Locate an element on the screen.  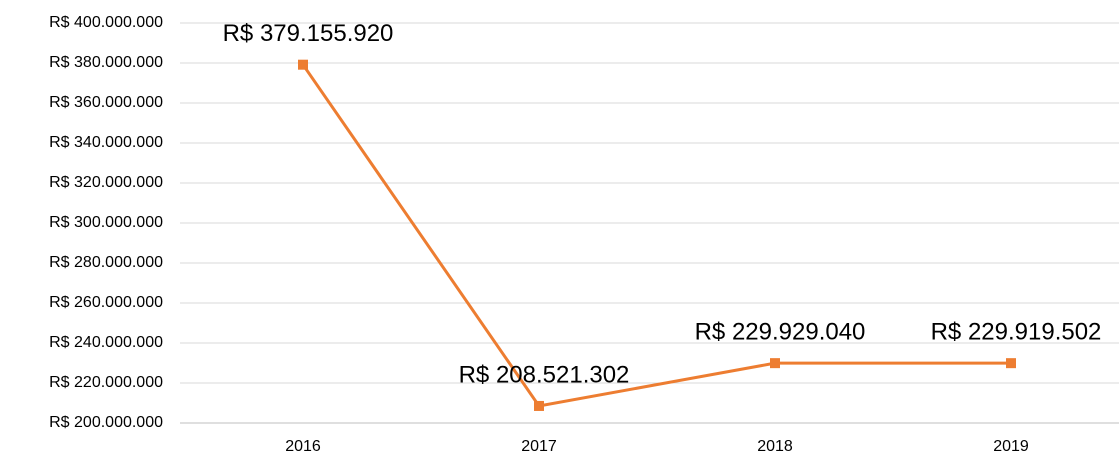
y-tick-label: R$ 220.000.000 is located at coordinates (106, 382).